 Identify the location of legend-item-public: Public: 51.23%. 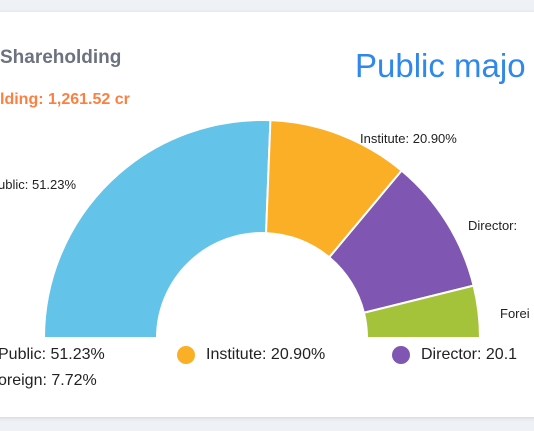
(52, 355).